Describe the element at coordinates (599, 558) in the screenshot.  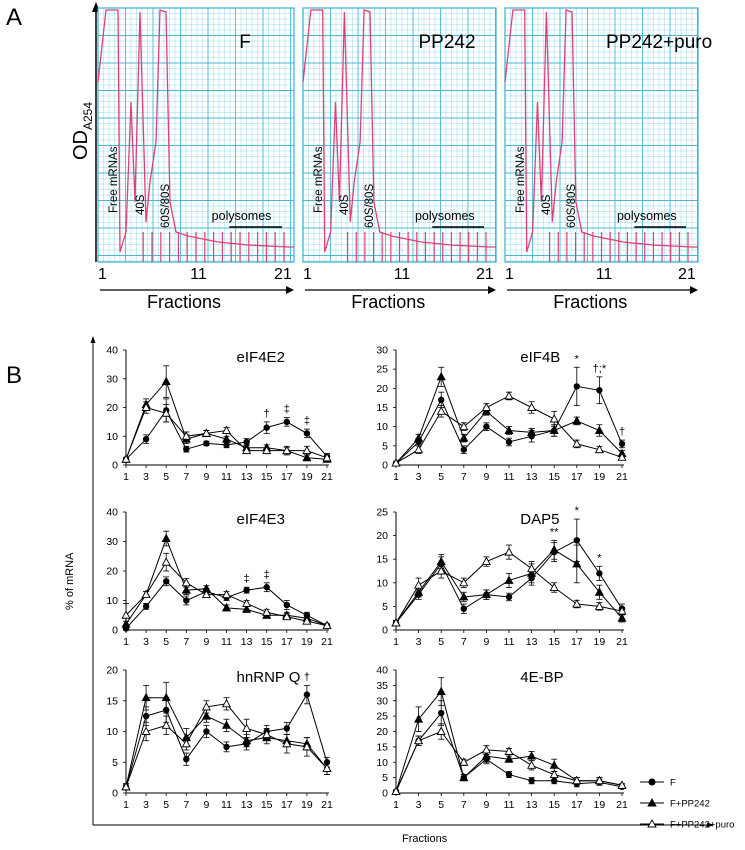
I see `significance-mark: *` at that location.